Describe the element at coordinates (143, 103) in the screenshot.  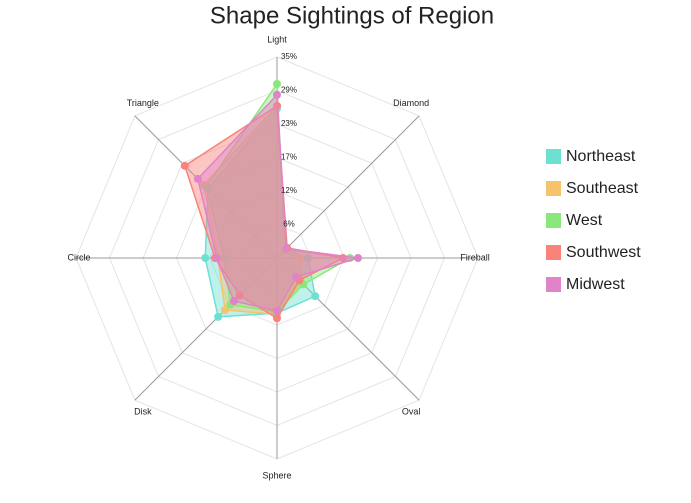
I see `axis-label: Triangle` at that location.